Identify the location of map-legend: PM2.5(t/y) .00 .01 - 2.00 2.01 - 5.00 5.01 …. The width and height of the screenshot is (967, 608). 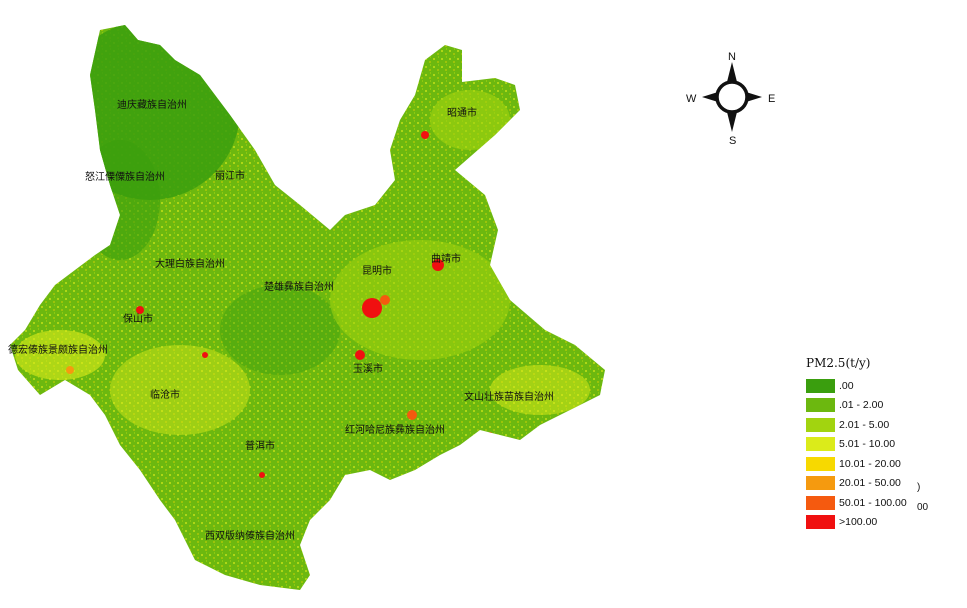
(876, 444).